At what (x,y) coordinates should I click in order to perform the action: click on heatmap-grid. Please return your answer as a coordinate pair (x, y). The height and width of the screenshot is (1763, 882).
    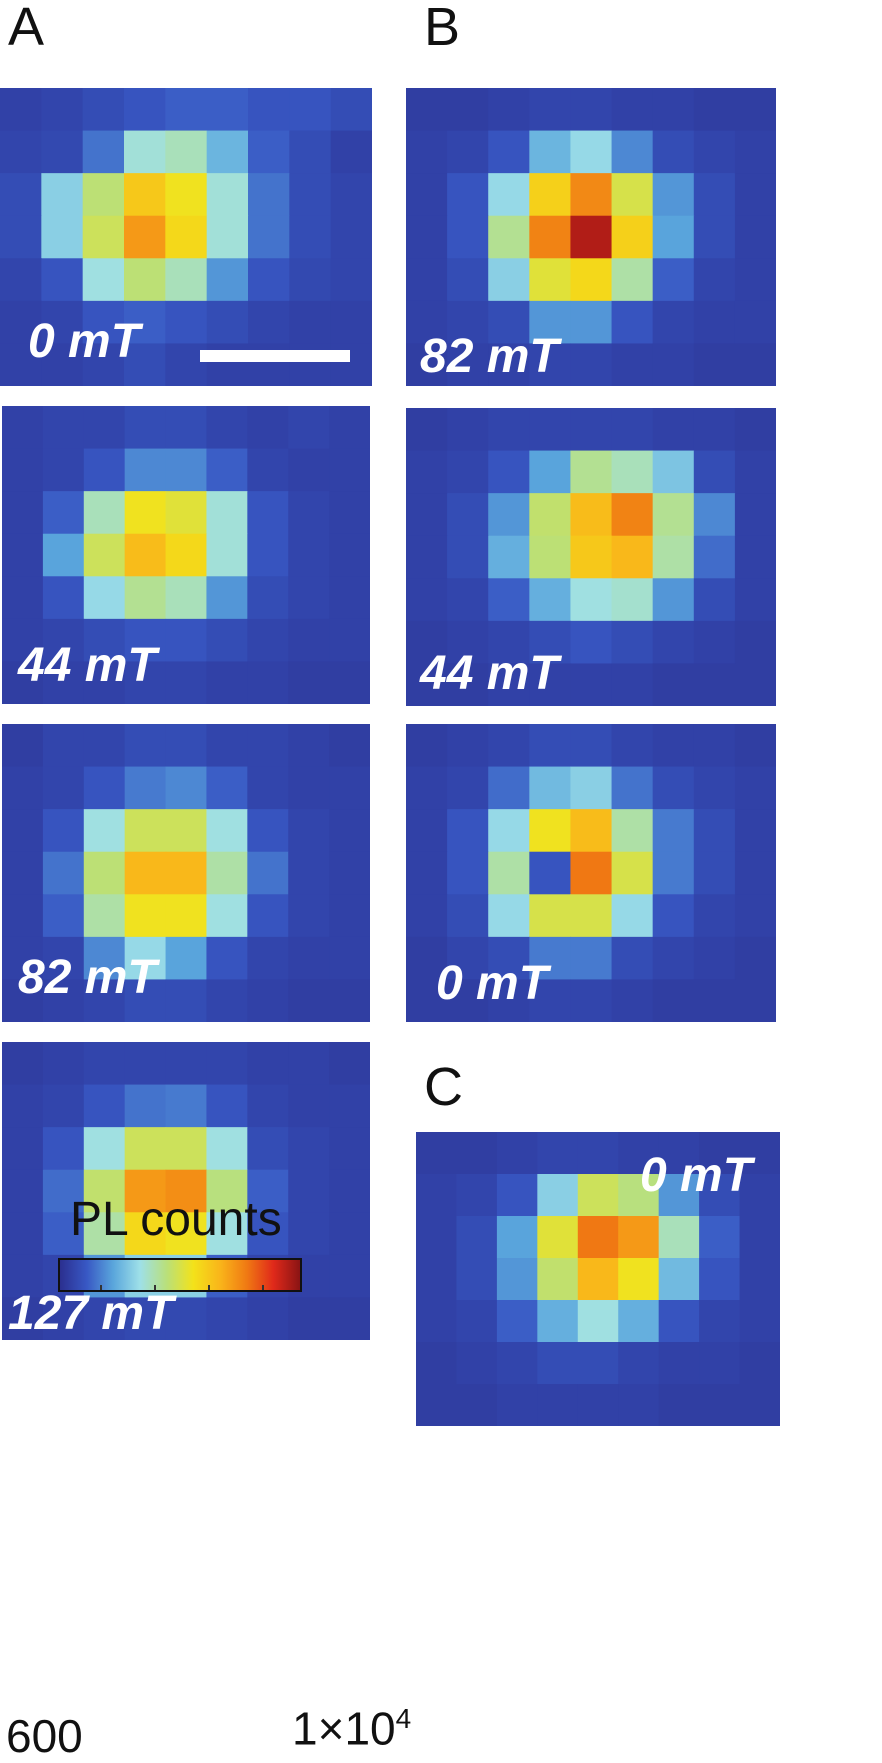
    Looking at the image, I should click on (591, 873).